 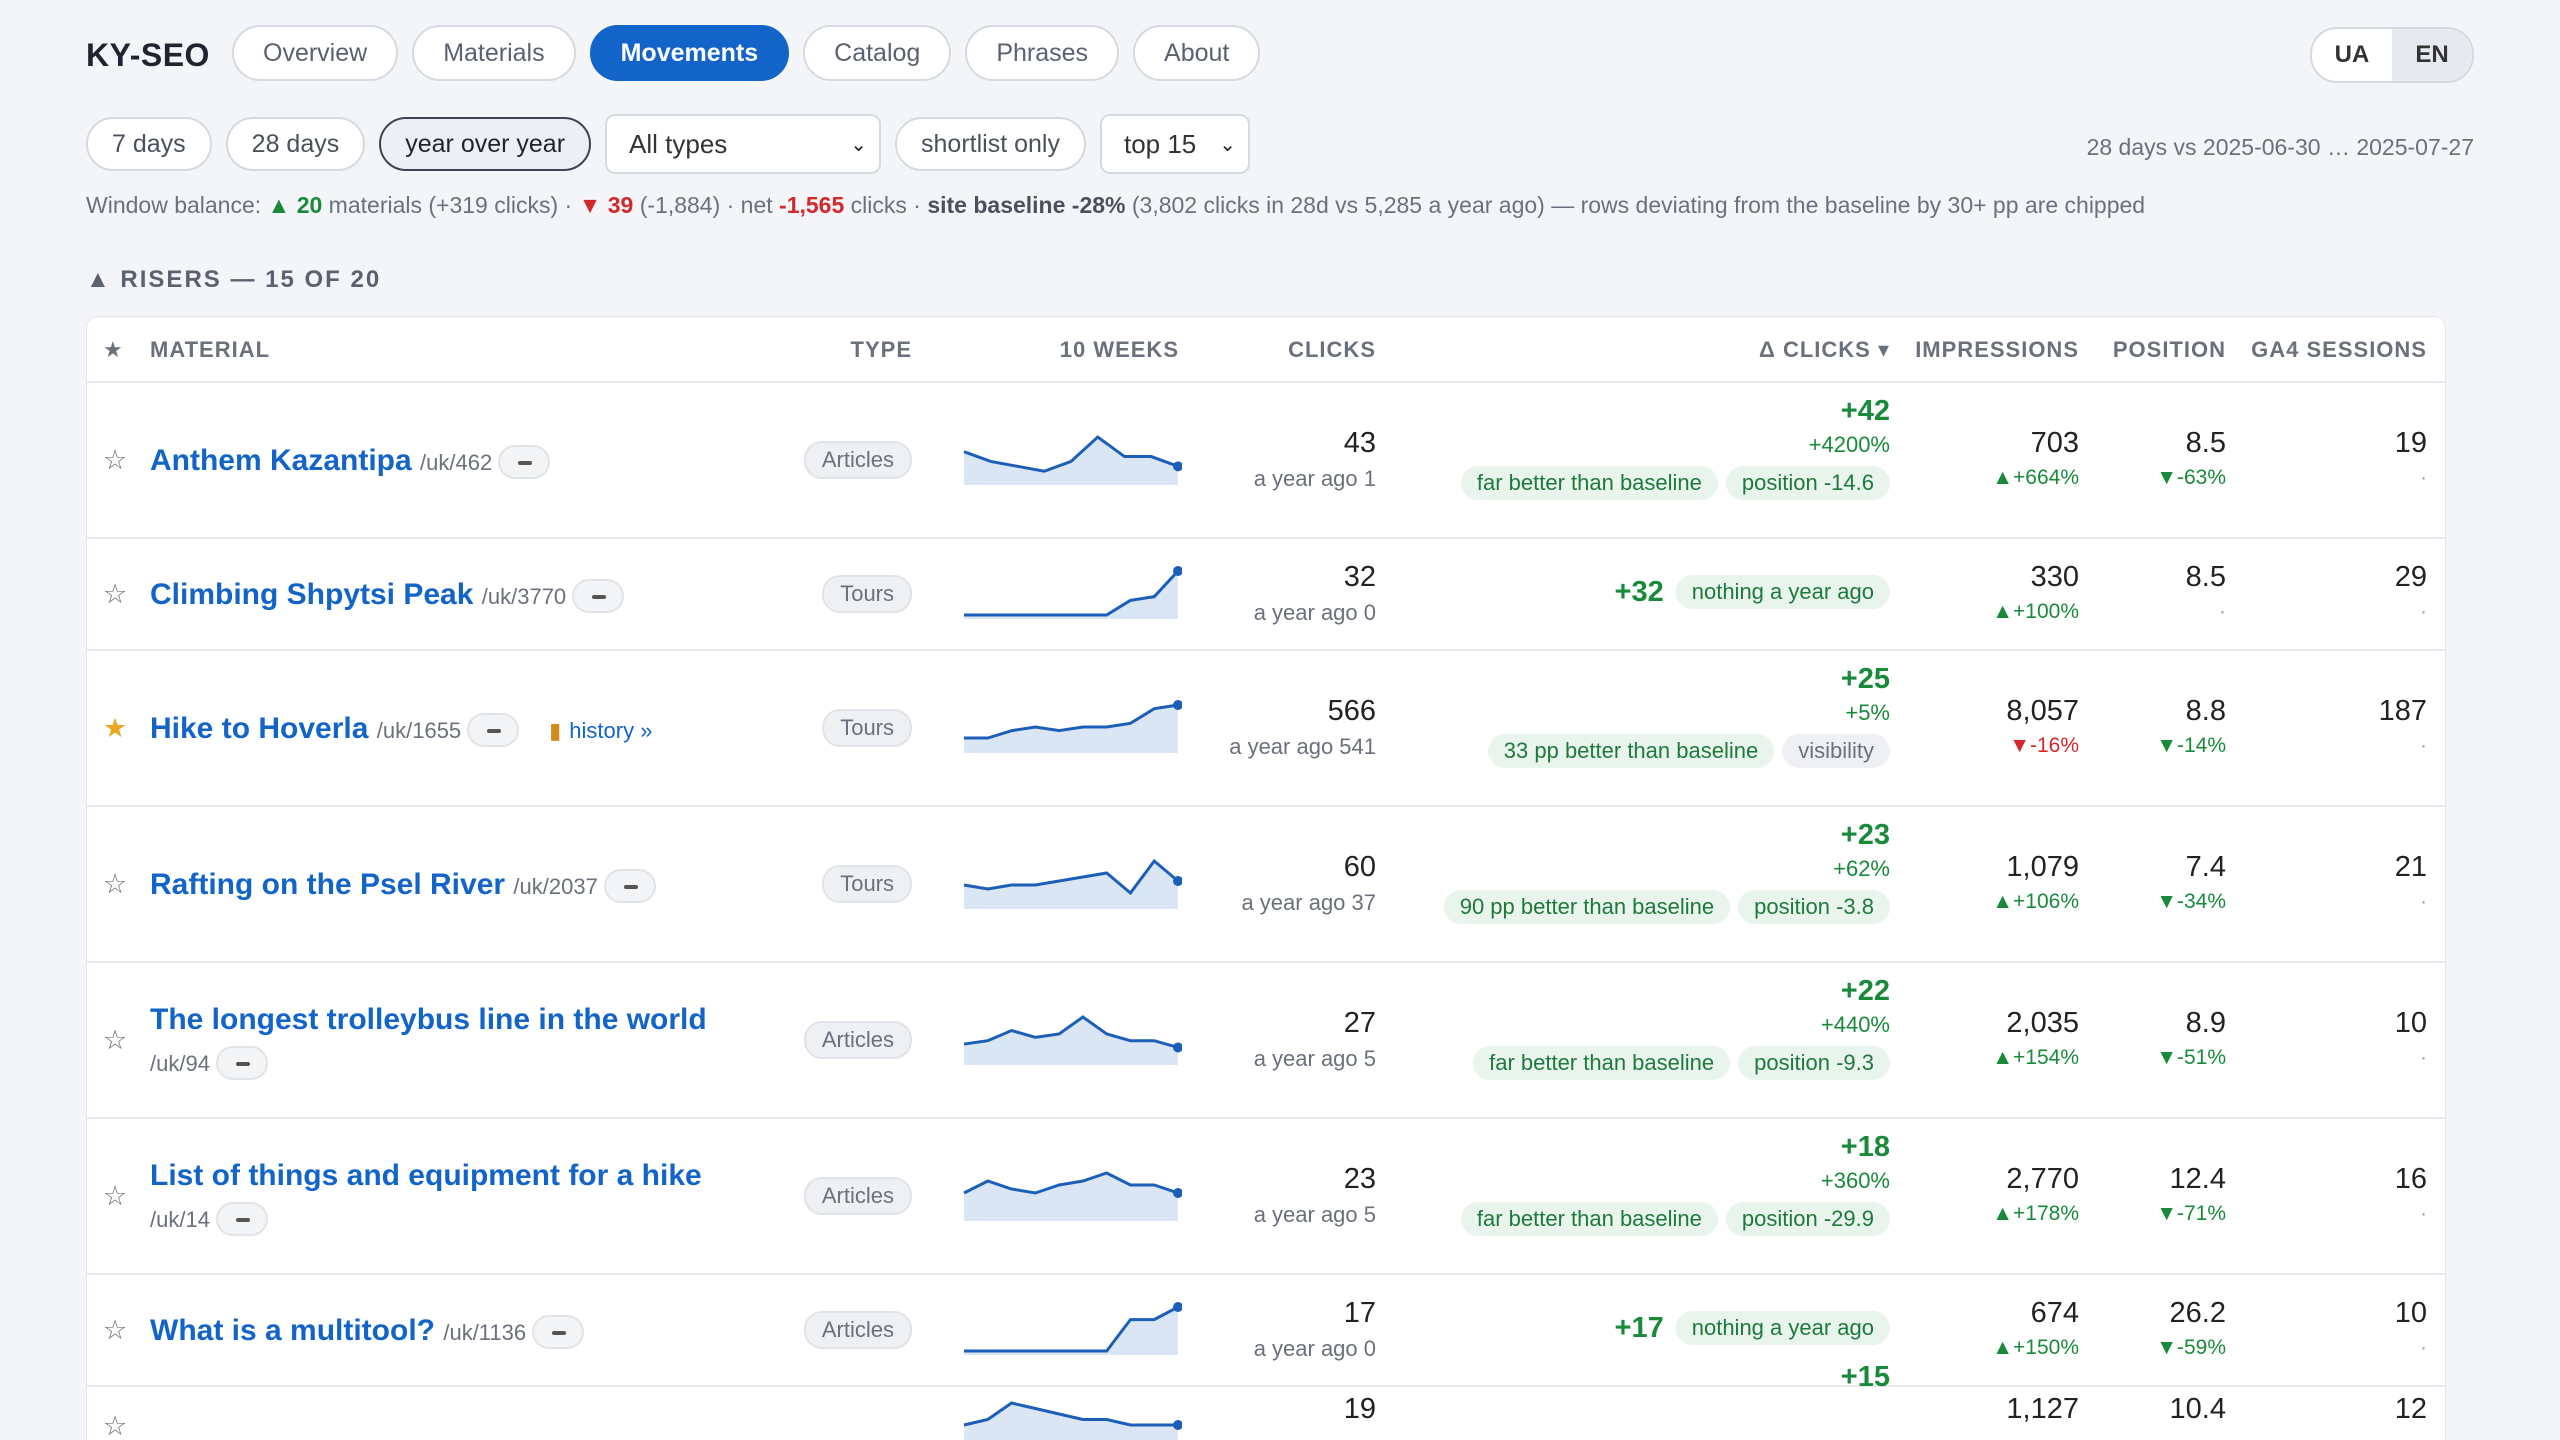 What do you see at coordinates (1359, 577) in the screenshot?
I see `clicks-value: 32` at bounding box center [1359, 577].